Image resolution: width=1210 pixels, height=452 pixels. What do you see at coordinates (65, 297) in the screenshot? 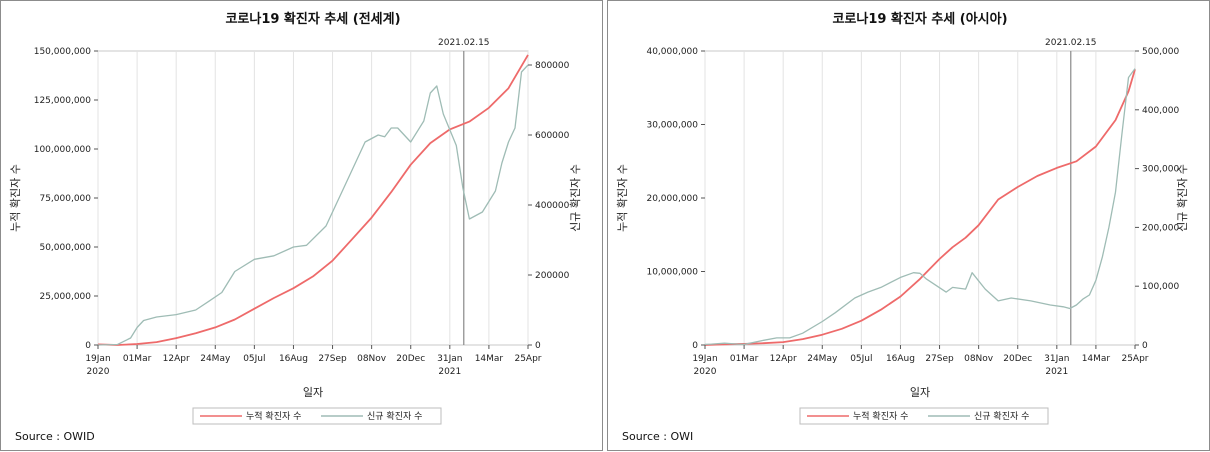
I see `y-tick-label-left: 25,000,000` at bounding box center [65, 297].